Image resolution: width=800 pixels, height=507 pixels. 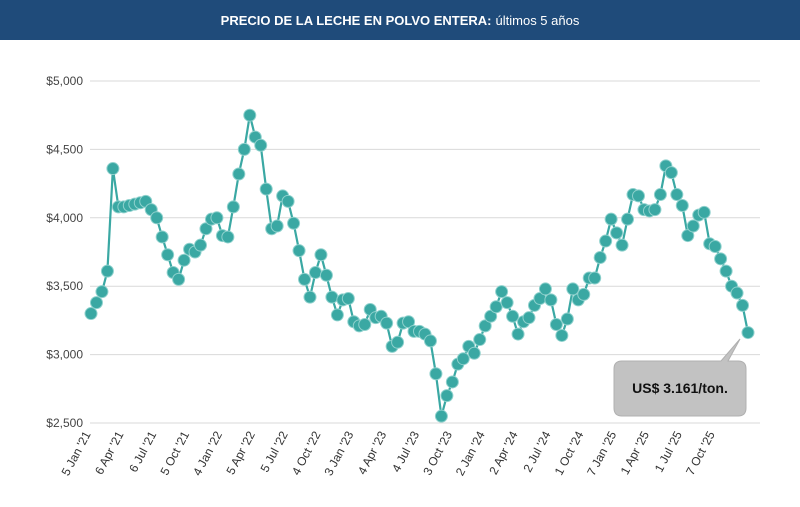 I want to click on callout-bubble, so click(x=680, y=377).